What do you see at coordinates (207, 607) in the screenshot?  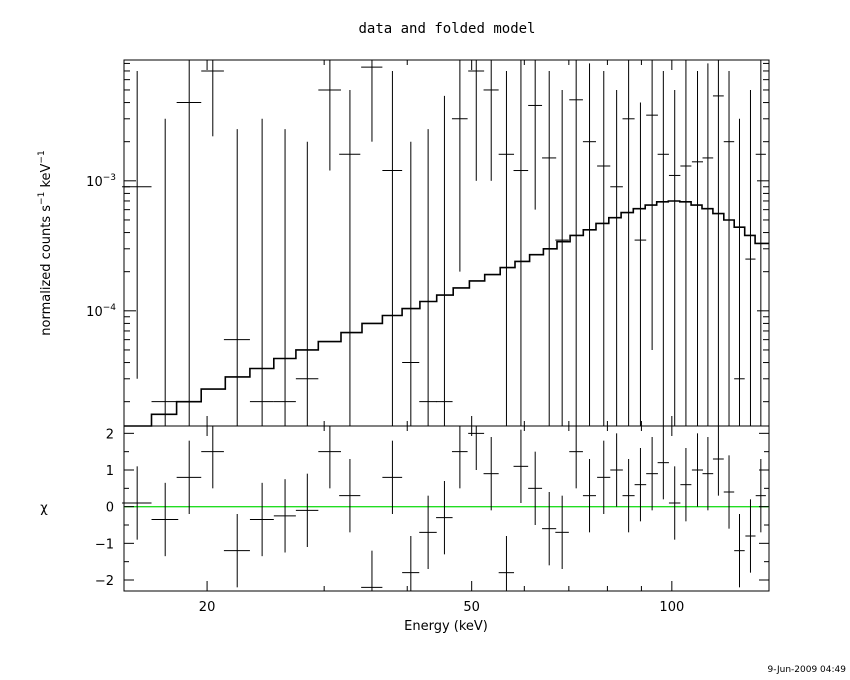 I see `x-tick-label: 20` at bounding box center [207, 607].